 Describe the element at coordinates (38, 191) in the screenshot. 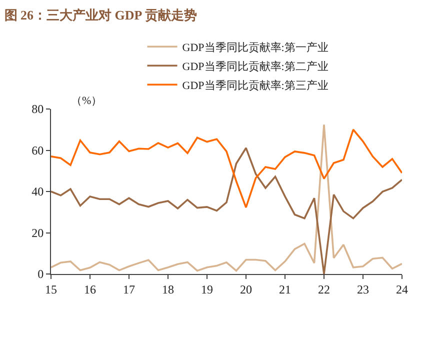

I see `y-tick-label: 40` at that location.